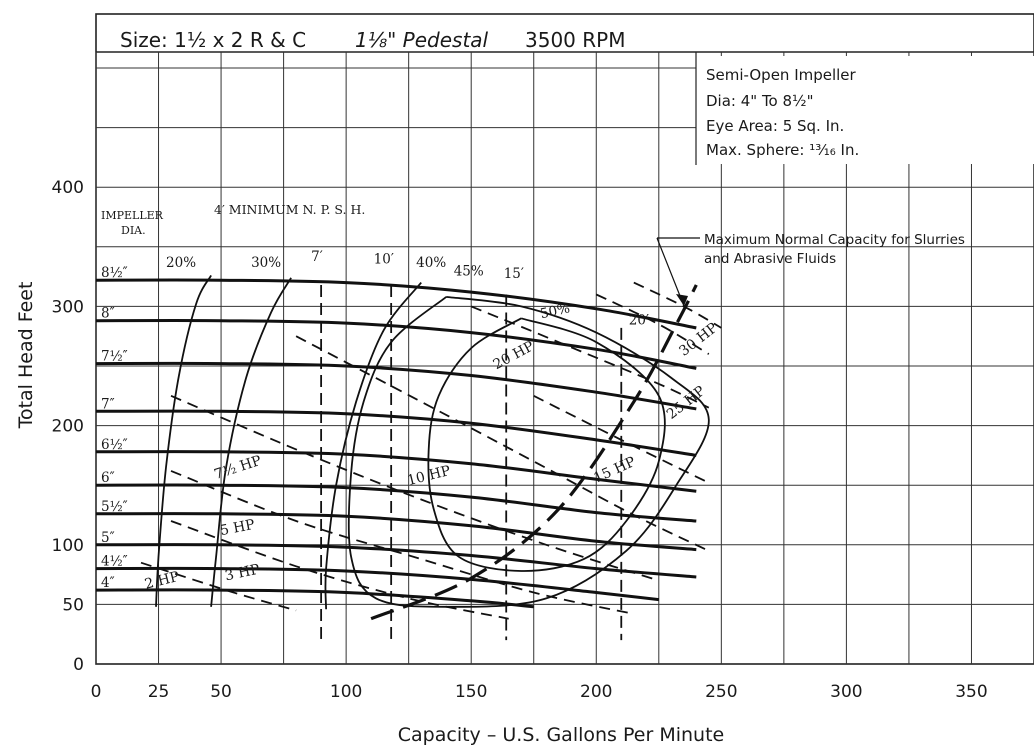 The height and width of the screenshot is (752, 1034). I want to click on header-pedestal: 1⅛" Pedestal, so click(422, 40).